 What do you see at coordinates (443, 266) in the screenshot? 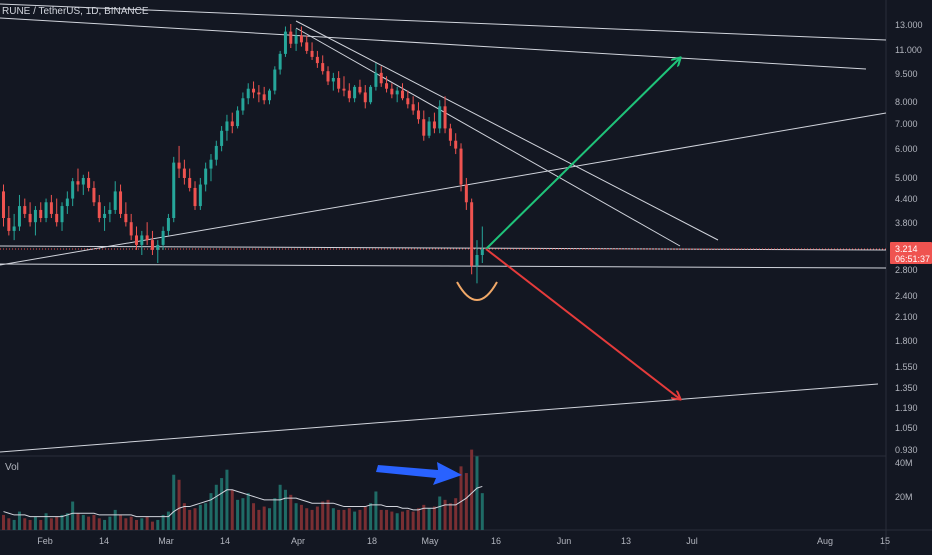
I see `trendline-support-lower` at bounding box center [443, 266].